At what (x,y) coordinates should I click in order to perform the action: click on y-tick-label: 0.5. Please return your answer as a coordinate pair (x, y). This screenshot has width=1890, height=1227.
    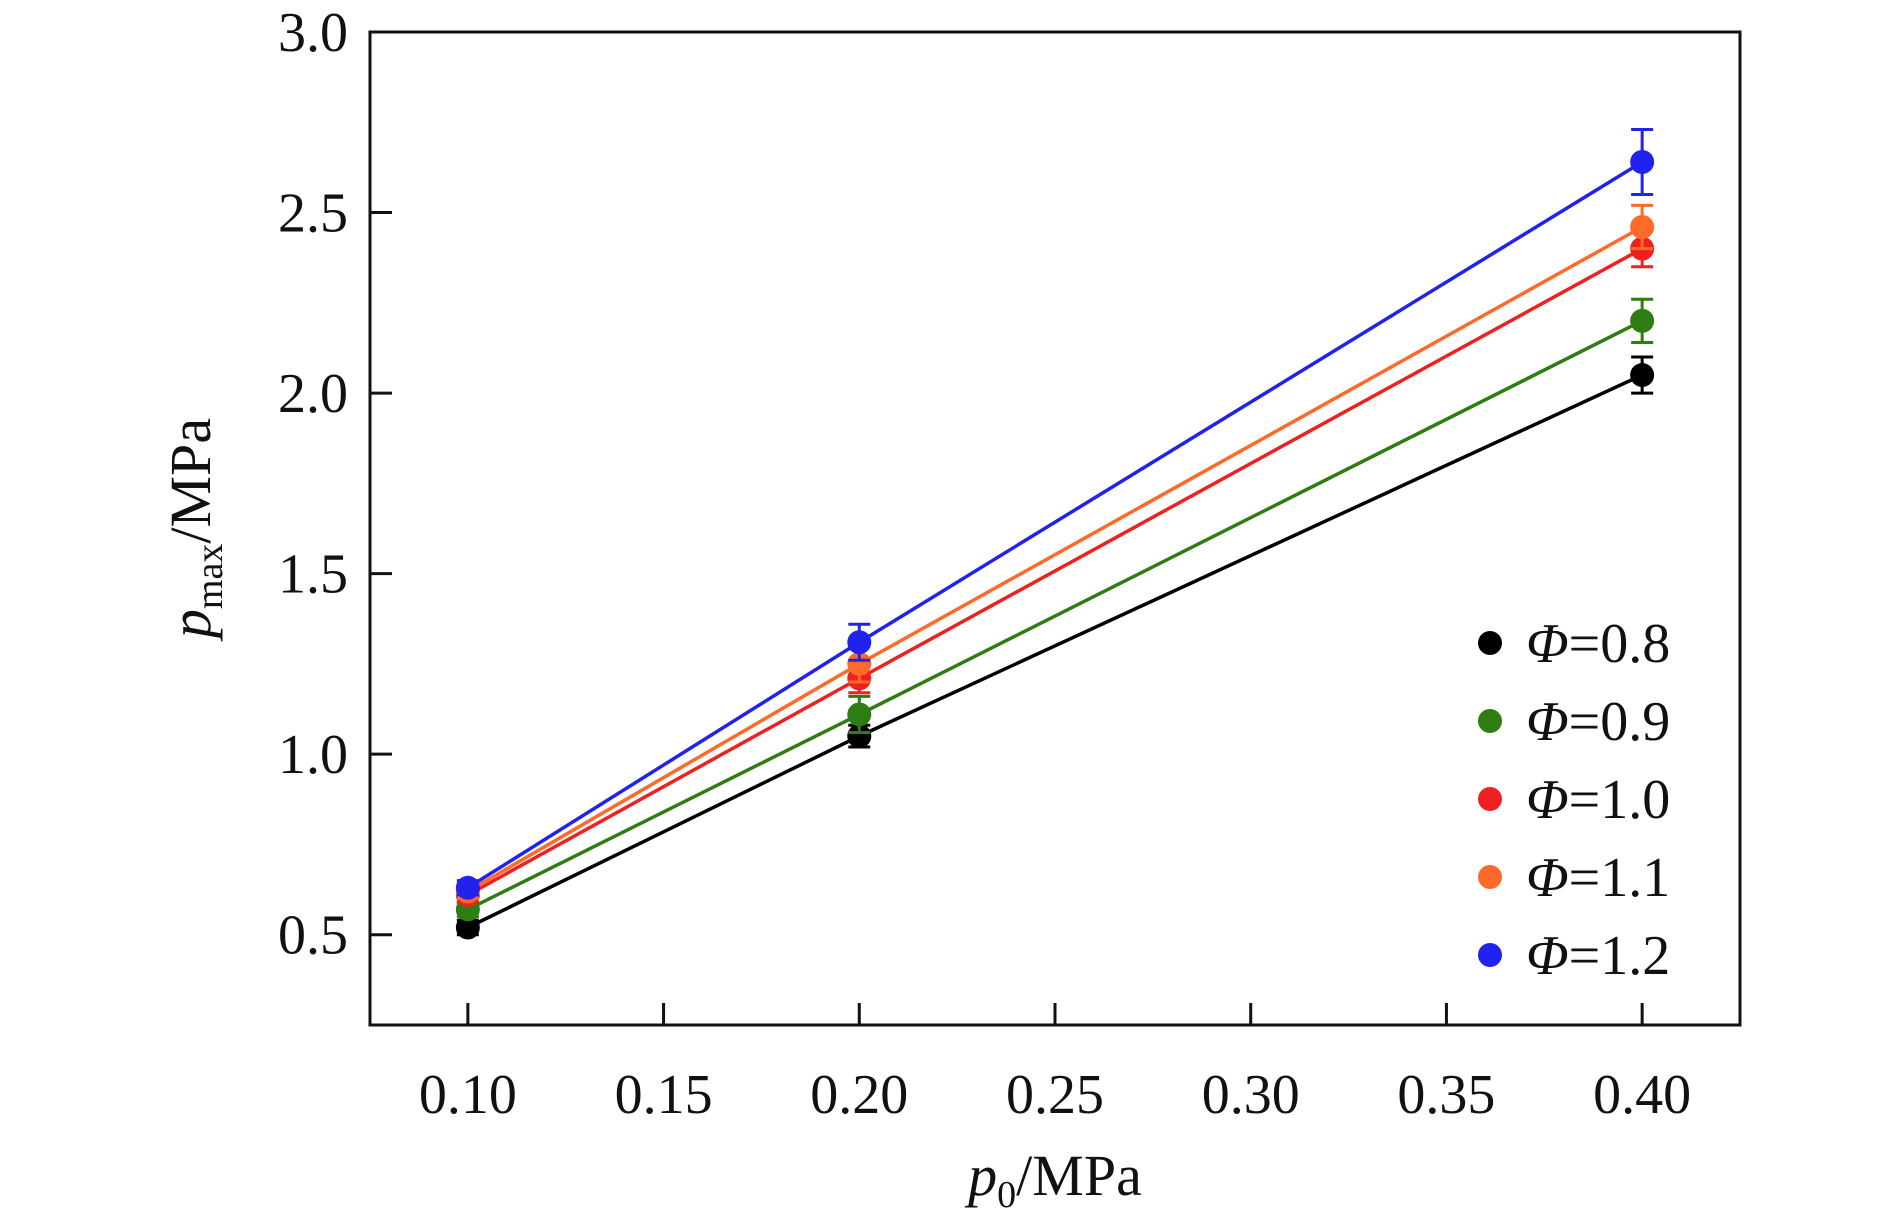
    Looking at the image, I should click on (313, 936).